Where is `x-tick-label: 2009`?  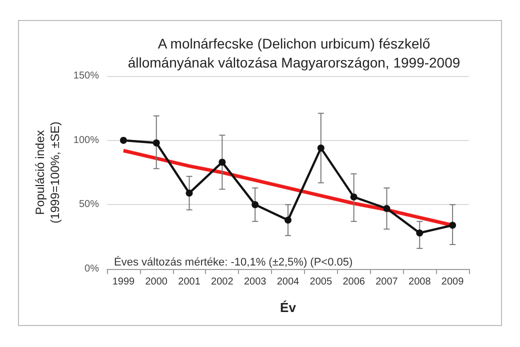 x-tick-label: 2009 is located at coordinates (452, 282).